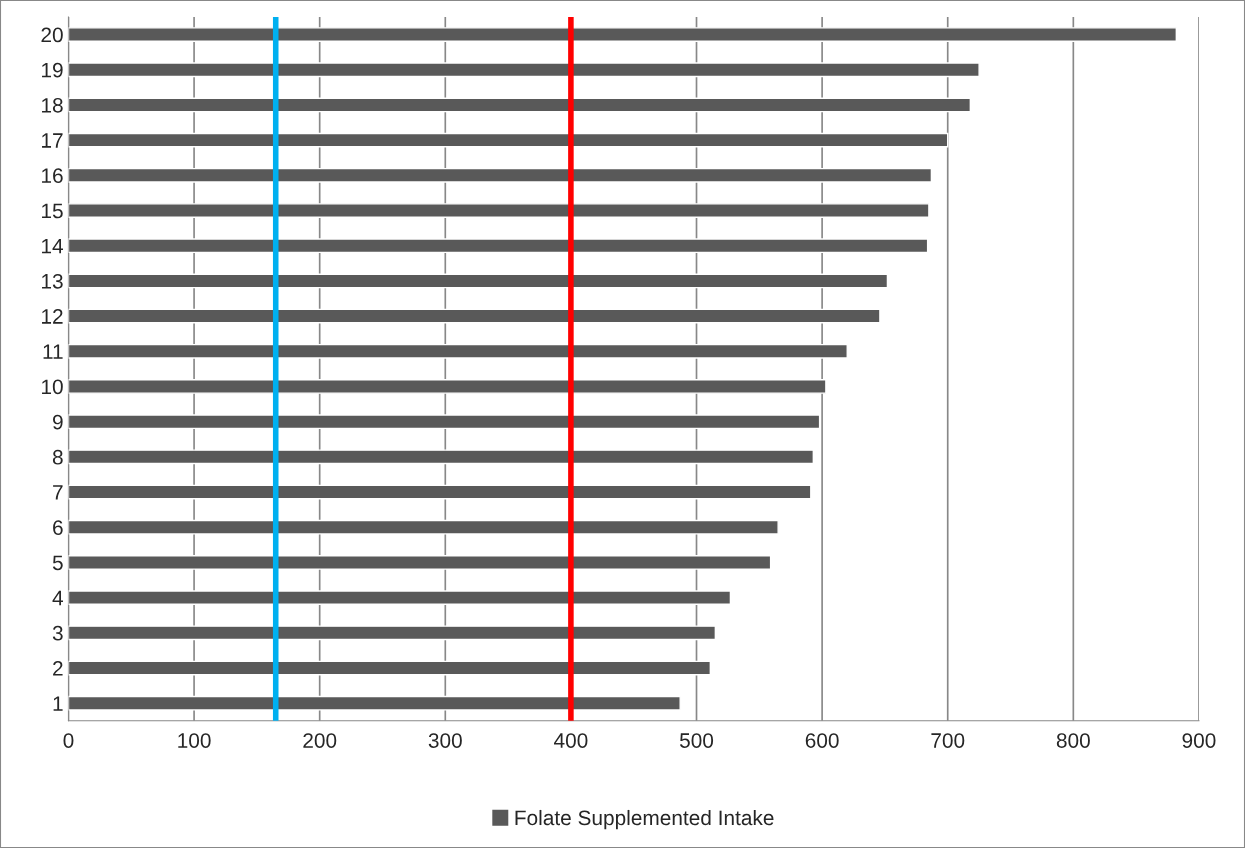  I want to click on y-tick-label: 12, so click(52, 316).